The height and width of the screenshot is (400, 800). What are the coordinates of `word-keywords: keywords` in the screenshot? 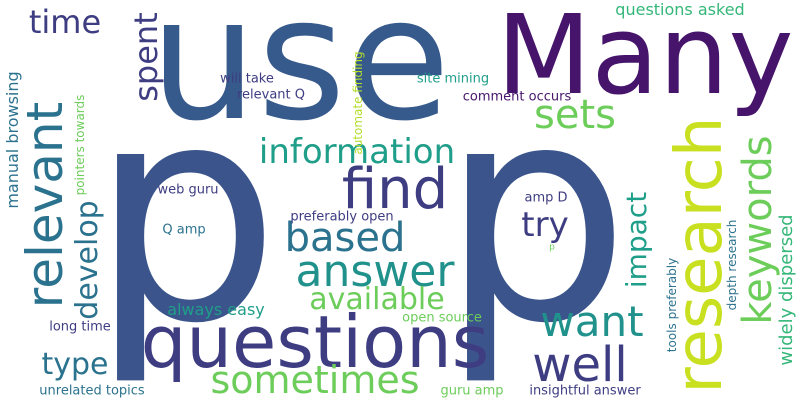 It's located at (758, 230).